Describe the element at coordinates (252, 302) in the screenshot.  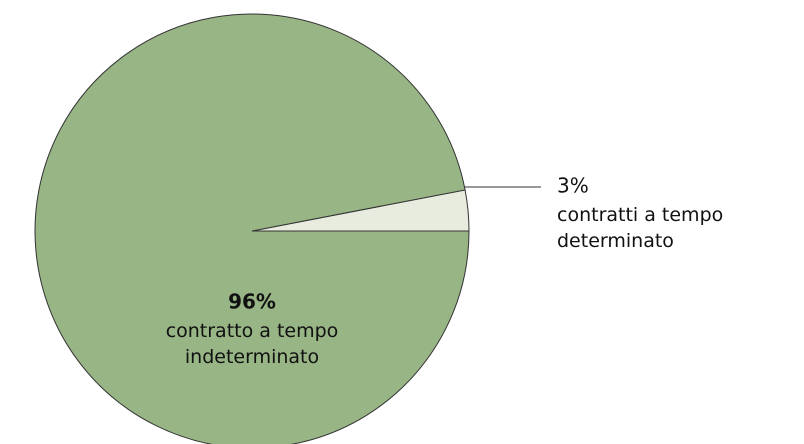
I see `slice-value-label: 96%` at that location.